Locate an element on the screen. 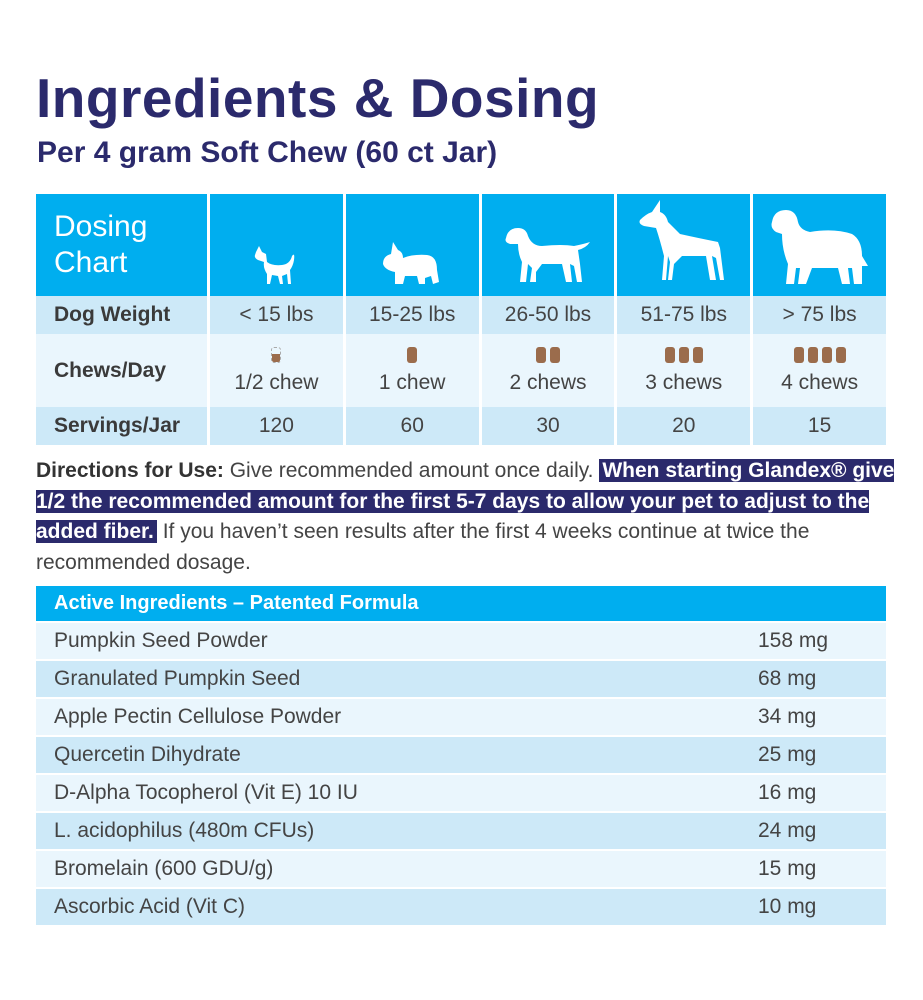 The width and height of the screenshot is (923, 1000). servings-per-jar-value: 60 is located at coordinates (412, 426).